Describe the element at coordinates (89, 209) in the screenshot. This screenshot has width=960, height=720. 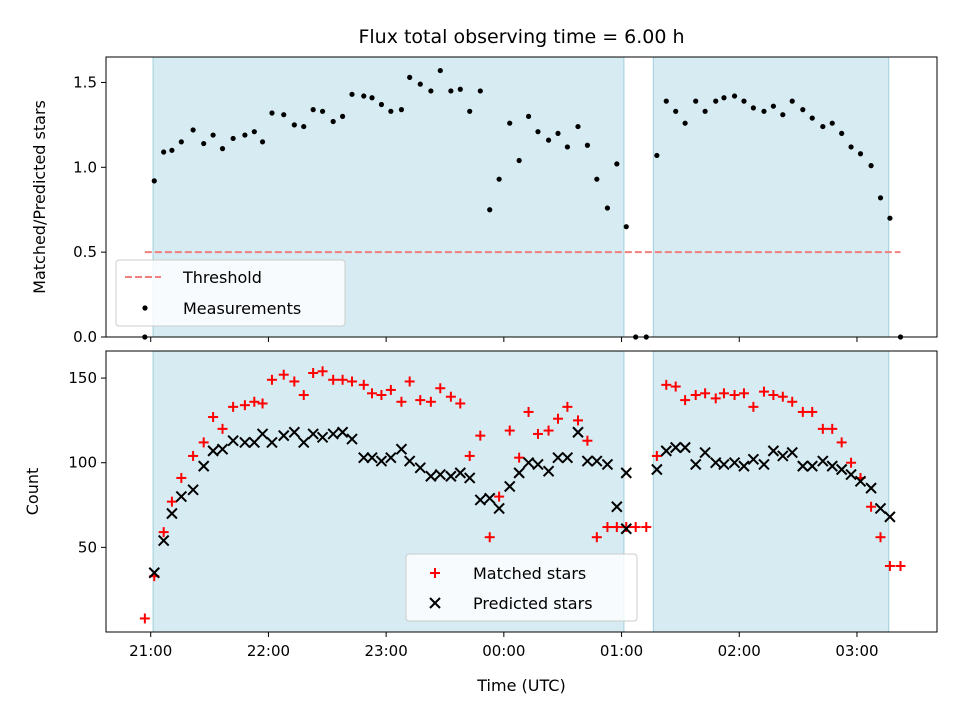
I see `top-y-ticks: 0.0 0.5 1.0 1.5` at that location.